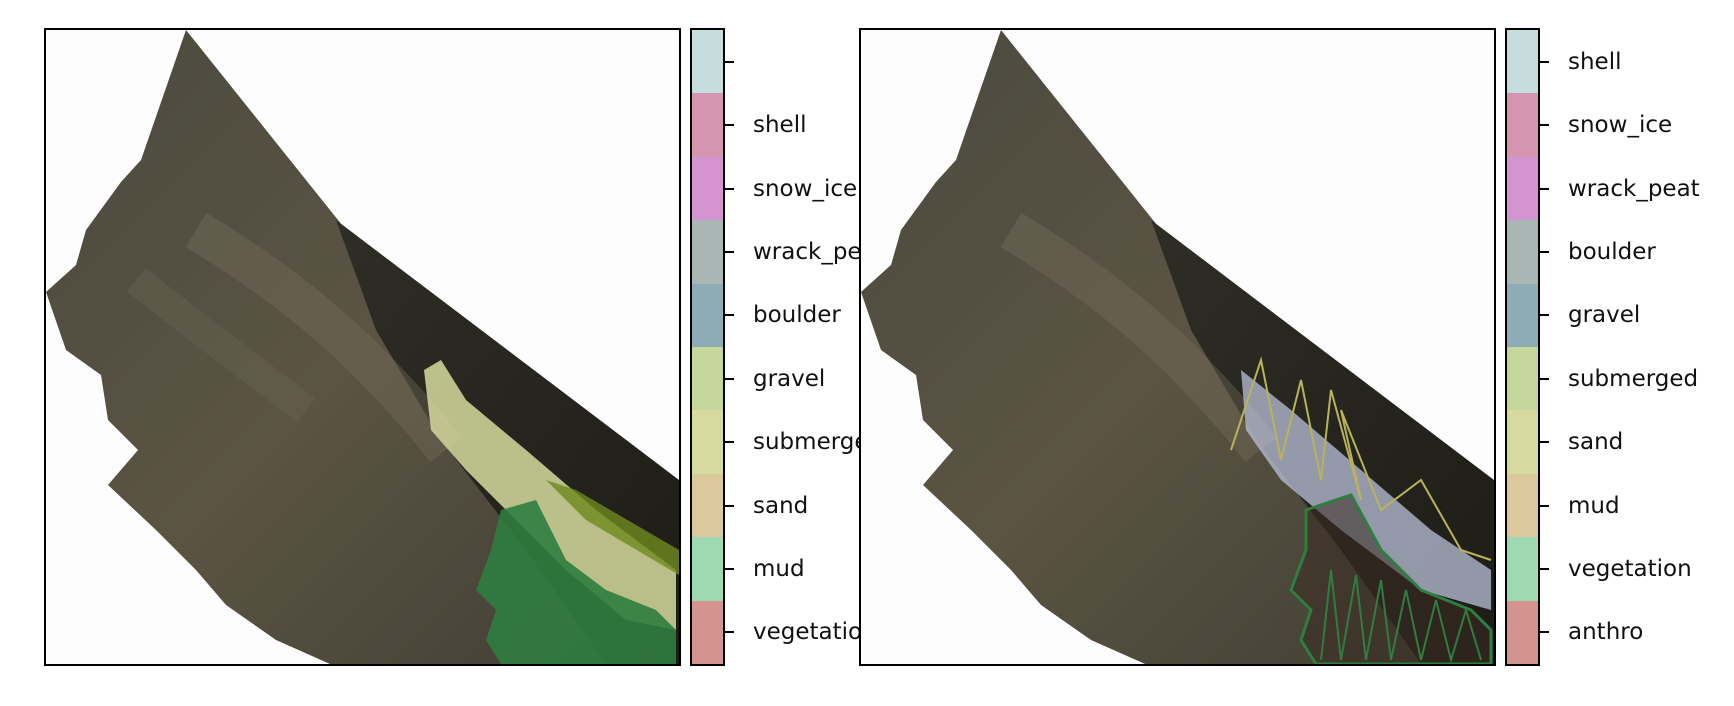 This screenshot has height=706, width=1734. What do you see at coordinates (789, 378) in the screenshot?
I see `left_panel-colorbar-label: gravel` at bounding box center [789, 378].